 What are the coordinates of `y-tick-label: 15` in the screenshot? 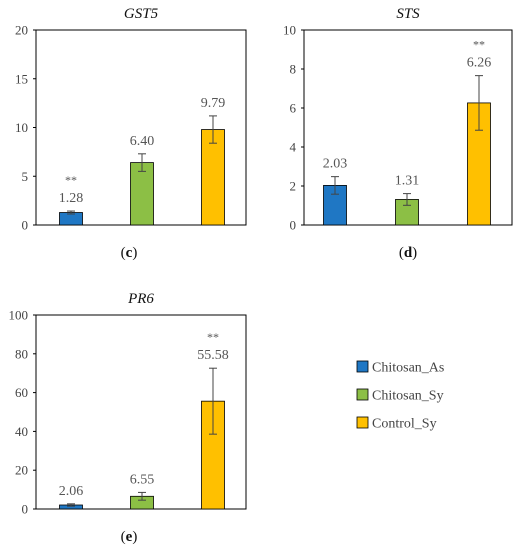 It's located at (21, 78).